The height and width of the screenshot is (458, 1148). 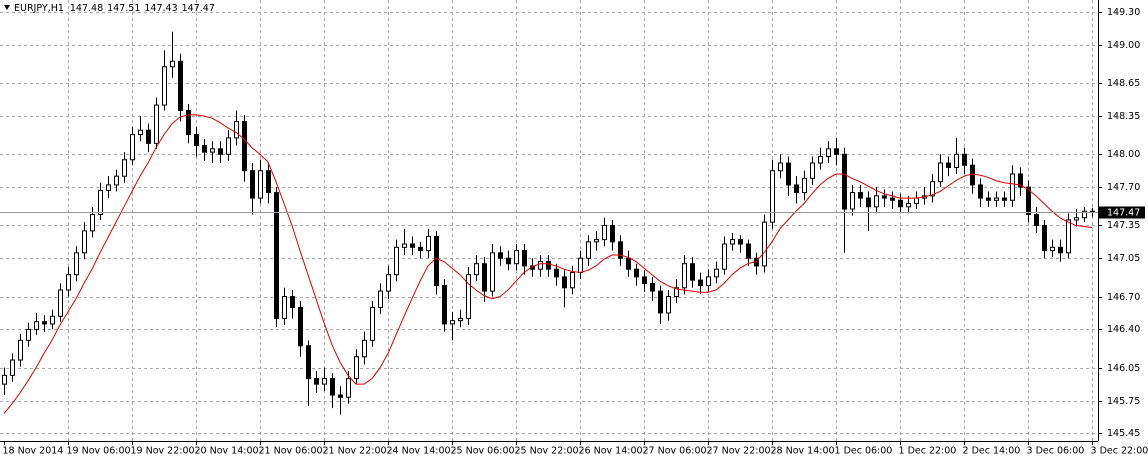 I want to click on x-tick-label: 27 Nov 06:00, so click(x=675, y=451).